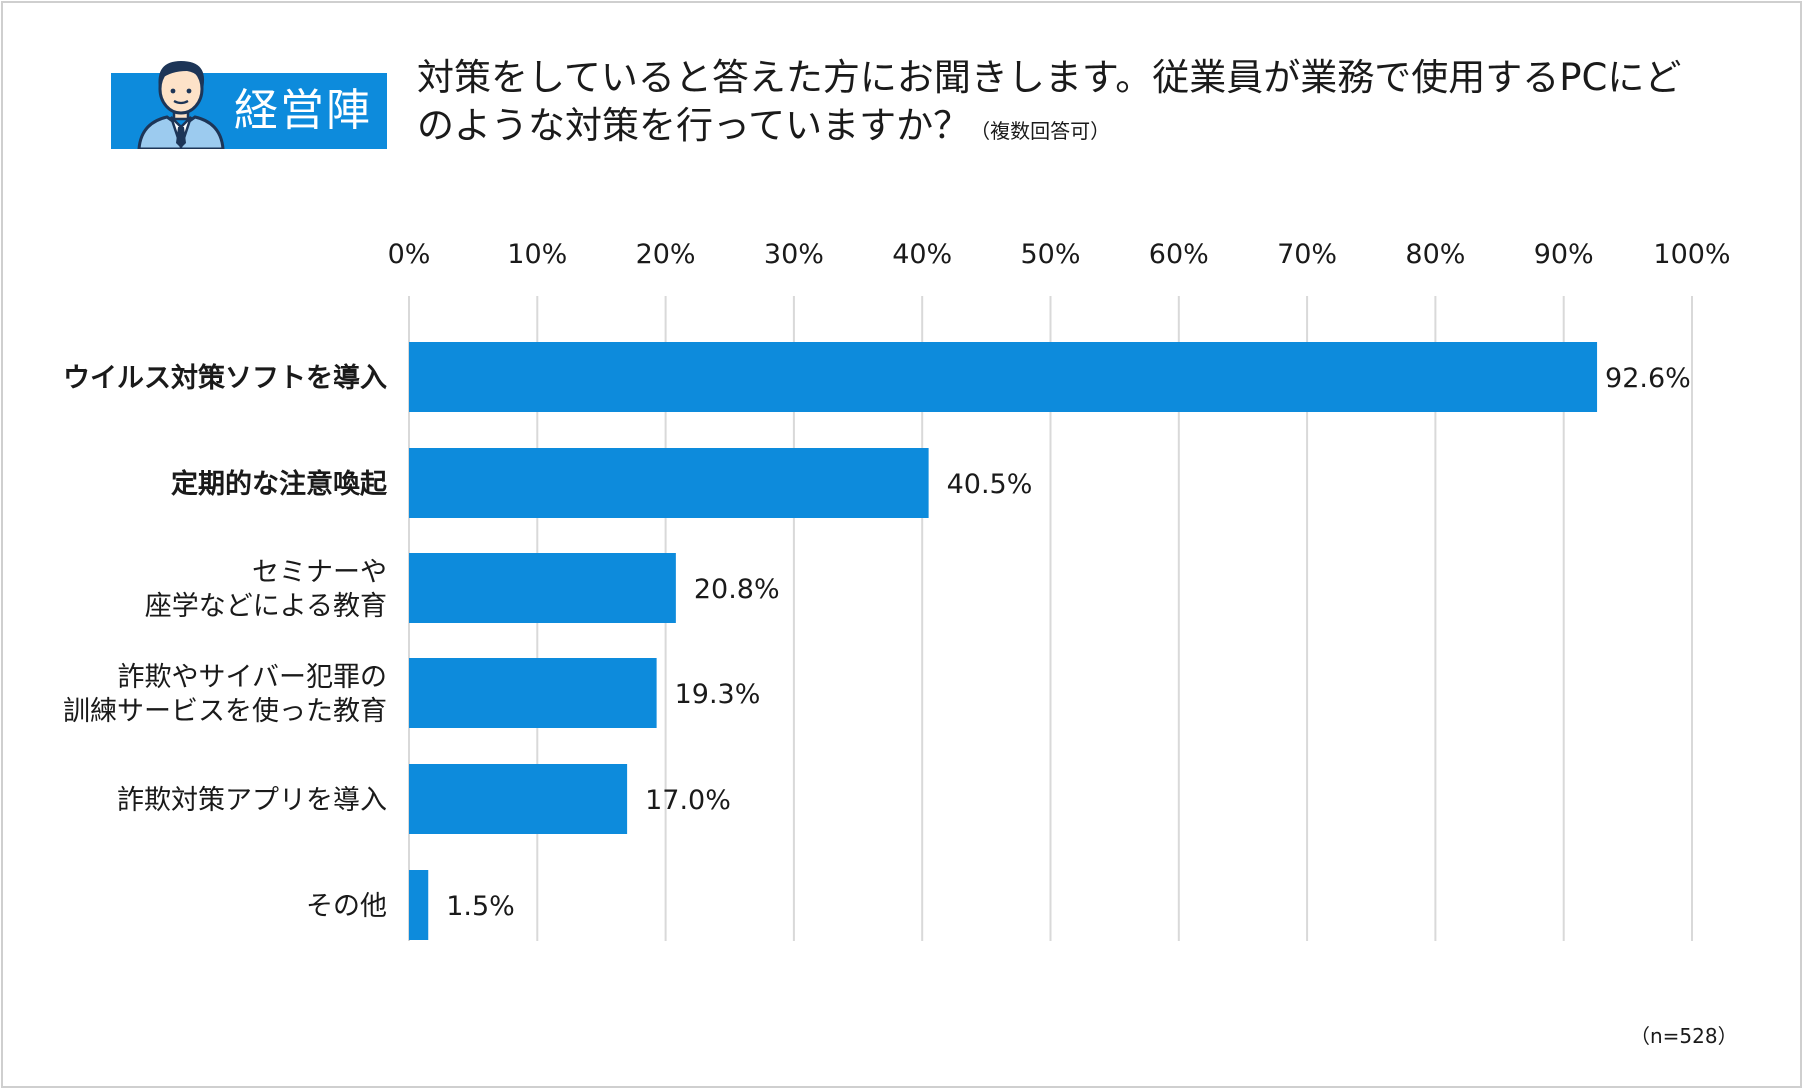  Describe the element at coordinates (266, 606) in the screenshot. I see `category-label: 座学などによる教育` at that location.